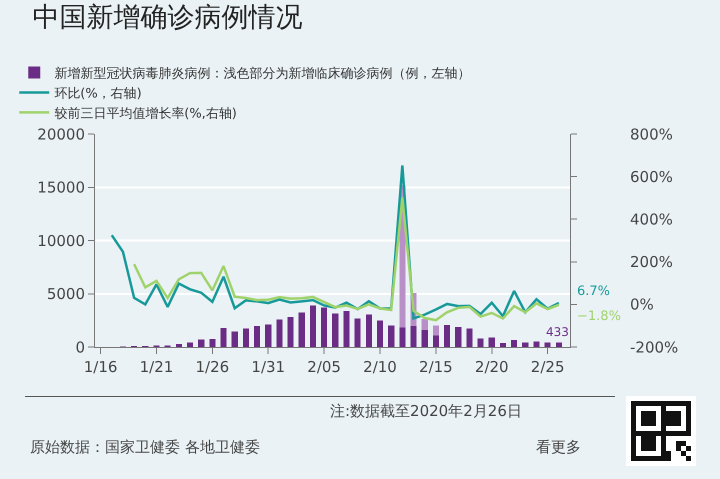 This screenshot has width=720, height=479. What do you see at coordinates (80, 347) in the screenshot?
I see `y-tick-label: 0` at bounding box center [80, 347].